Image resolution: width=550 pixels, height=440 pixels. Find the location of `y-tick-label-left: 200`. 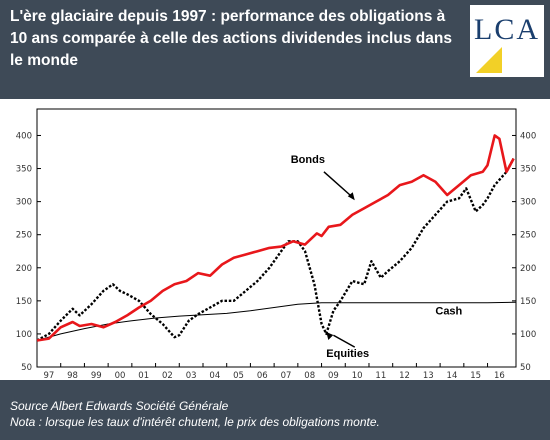

y-tick-label-left: 200 is located at coordinates (24, 269).